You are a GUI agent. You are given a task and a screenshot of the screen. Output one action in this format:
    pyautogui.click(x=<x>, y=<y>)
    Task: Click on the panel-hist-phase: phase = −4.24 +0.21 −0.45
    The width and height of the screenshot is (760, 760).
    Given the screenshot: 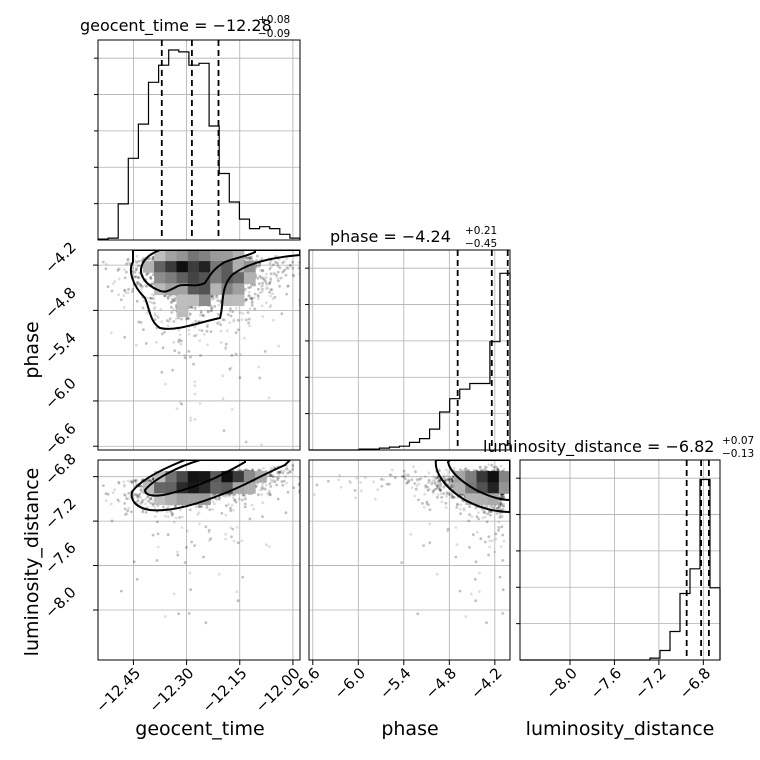 What is the action you would take?
    pyautogui.click(x=408, y=338)
    